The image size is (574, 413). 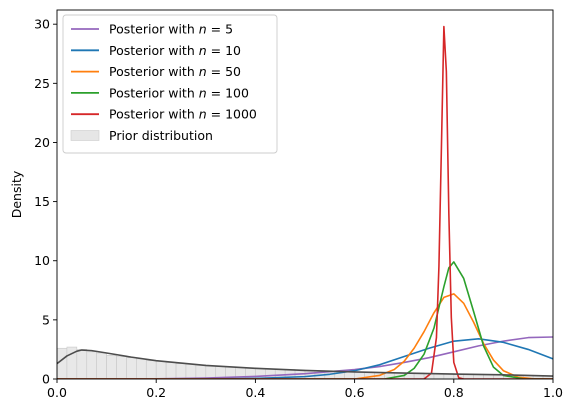 I want to click on y-axis-label: Density, so click(x=16, y=194).